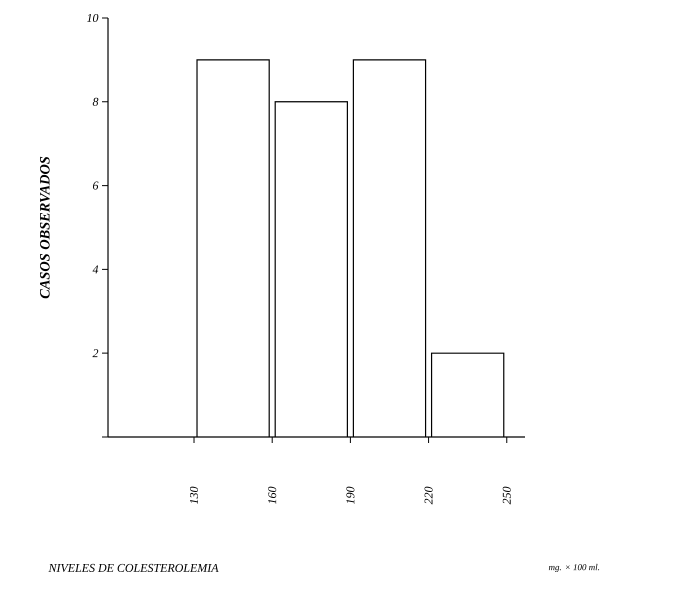 The width and height of the screenshot is (685, 603). Describe the element at coordinates (194, 495) in the screenshot. I see `x-tick-label: 130` at that location.